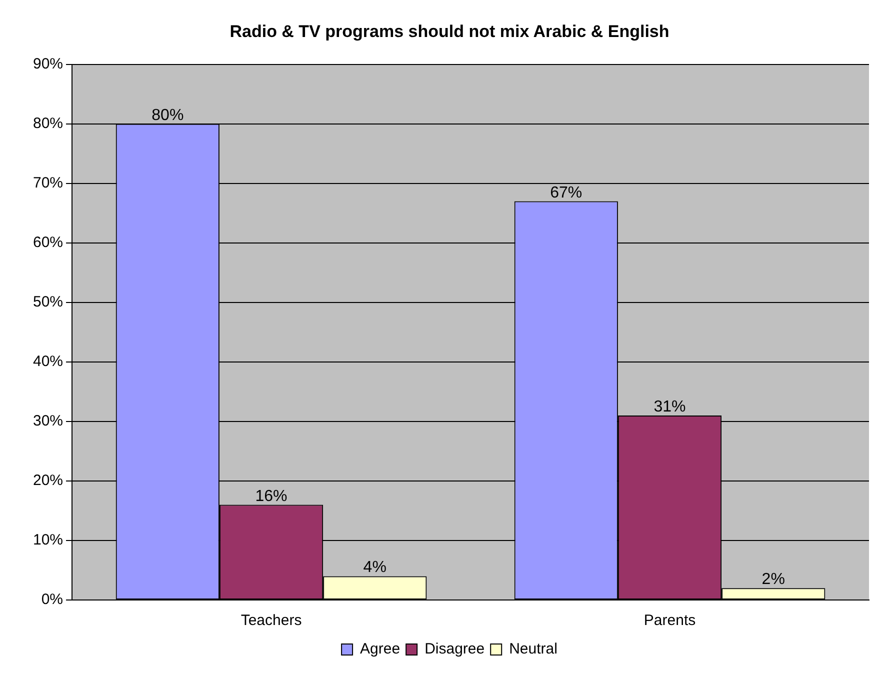  What do you see at coordinates (271, 496) in the screenshot?
I see `data-label: 16%` at bounding box center [271, 496].